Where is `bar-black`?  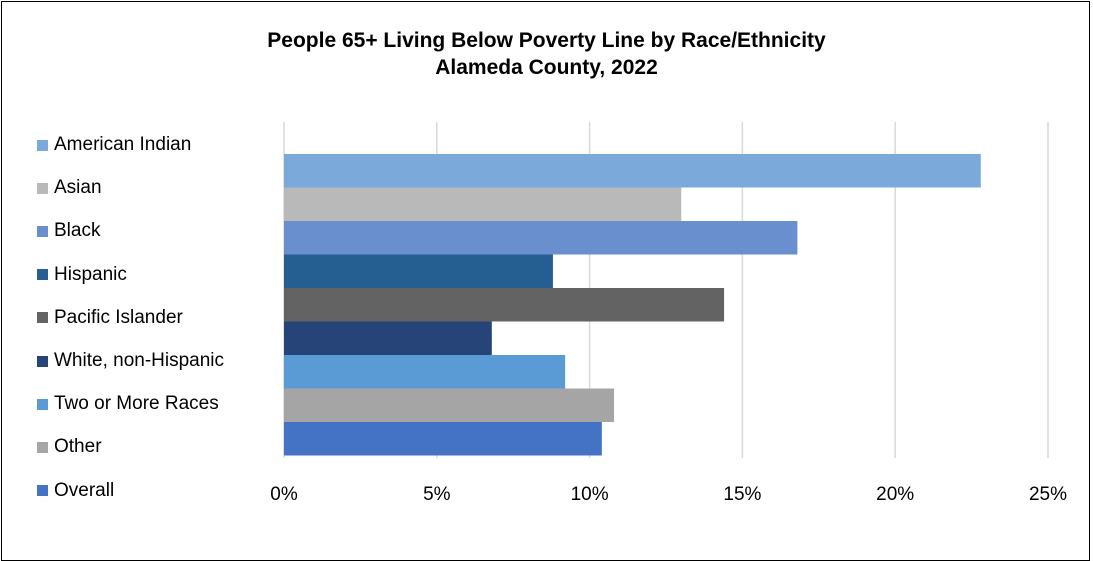 bar-black is located at coordinates (541, 238).